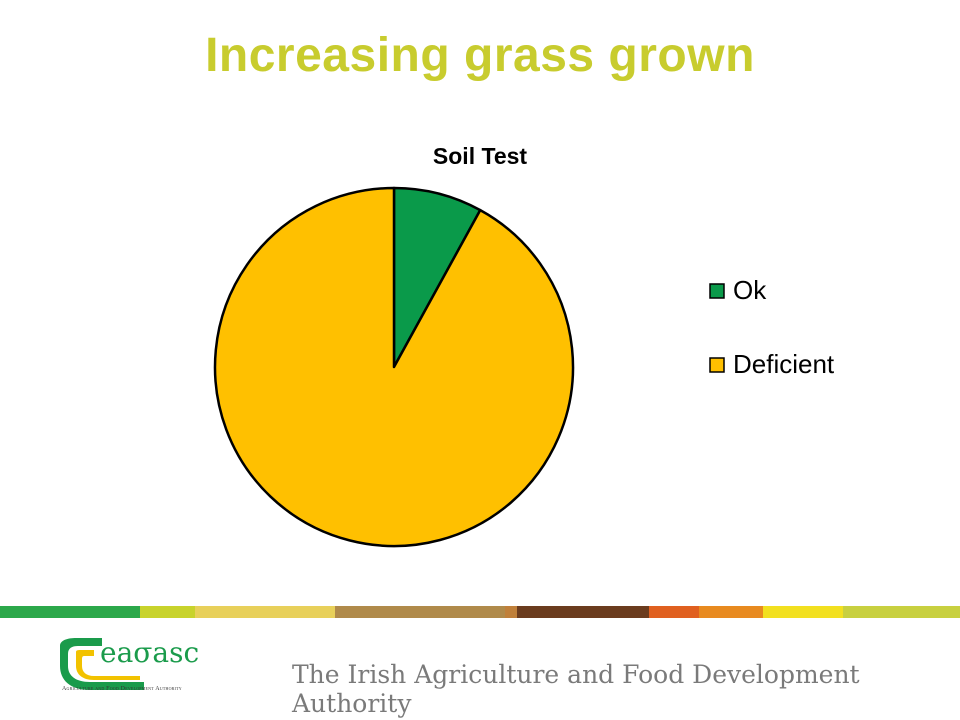  I want to click on legend-label-deficient: Deficient, so click(784, 364).